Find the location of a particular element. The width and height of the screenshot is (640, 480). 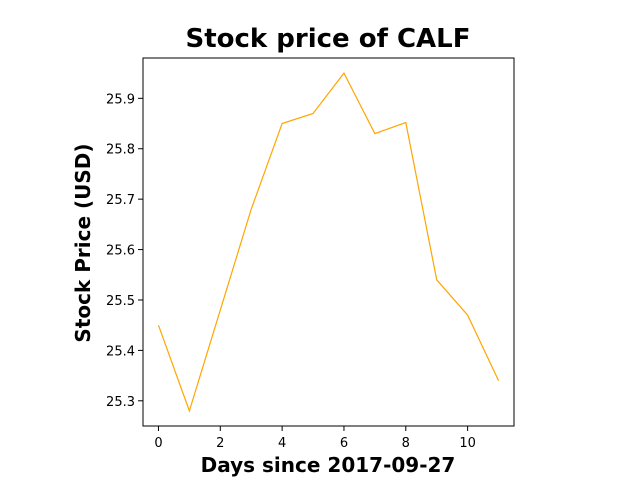

x-axis-label: Days since 2017-09-27 is located at coordinates (328, 465).